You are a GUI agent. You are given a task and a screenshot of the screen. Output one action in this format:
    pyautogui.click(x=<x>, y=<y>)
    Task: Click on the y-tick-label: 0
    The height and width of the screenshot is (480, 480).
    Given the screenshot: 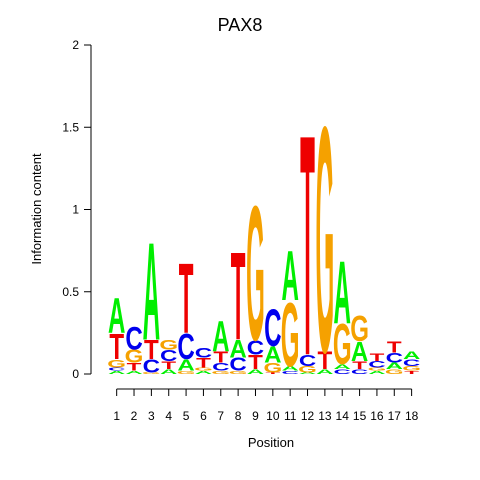 What is the action you would take?
    pyautogui.click(x=75, y=374)
    